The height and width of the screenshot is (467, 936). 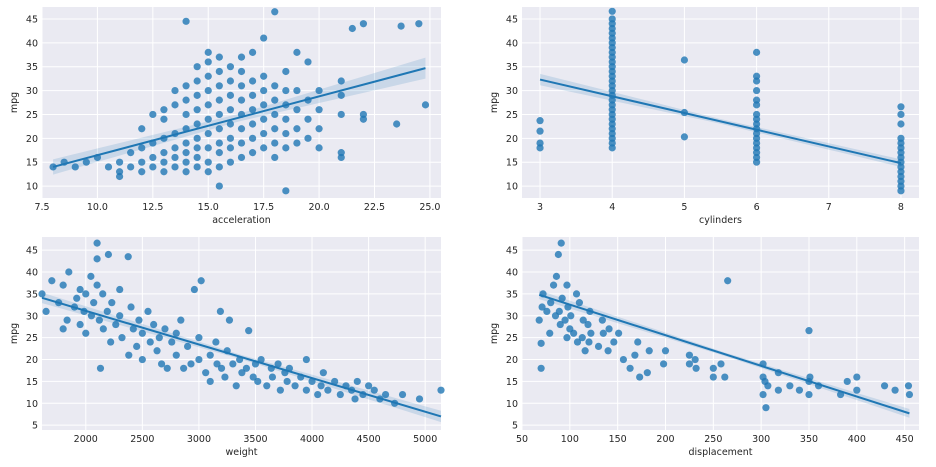 What do you see at coordinates (41, 207) in the screenshot?
I see `x-tick-label: 7.5` at bounding box center [41, 207].